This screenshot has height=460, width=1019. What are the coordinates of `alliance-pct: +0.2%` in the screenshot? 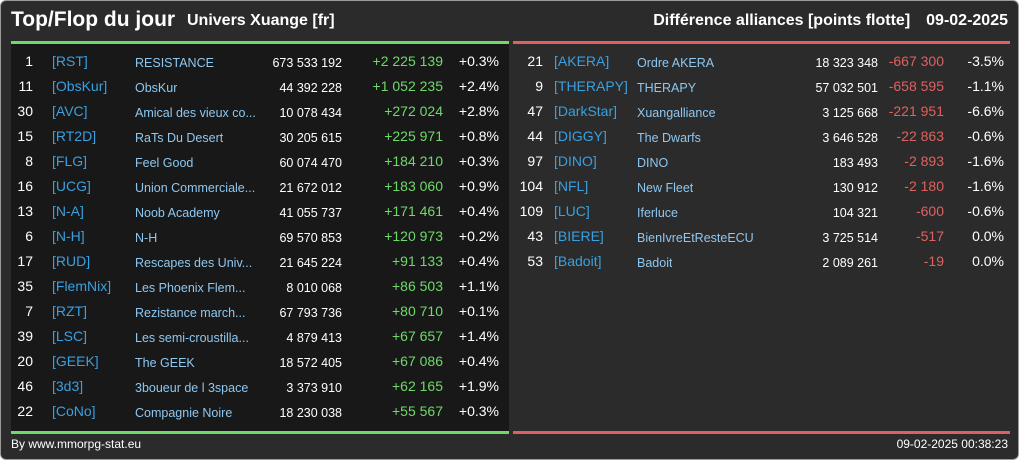 It's located at (478, 236).